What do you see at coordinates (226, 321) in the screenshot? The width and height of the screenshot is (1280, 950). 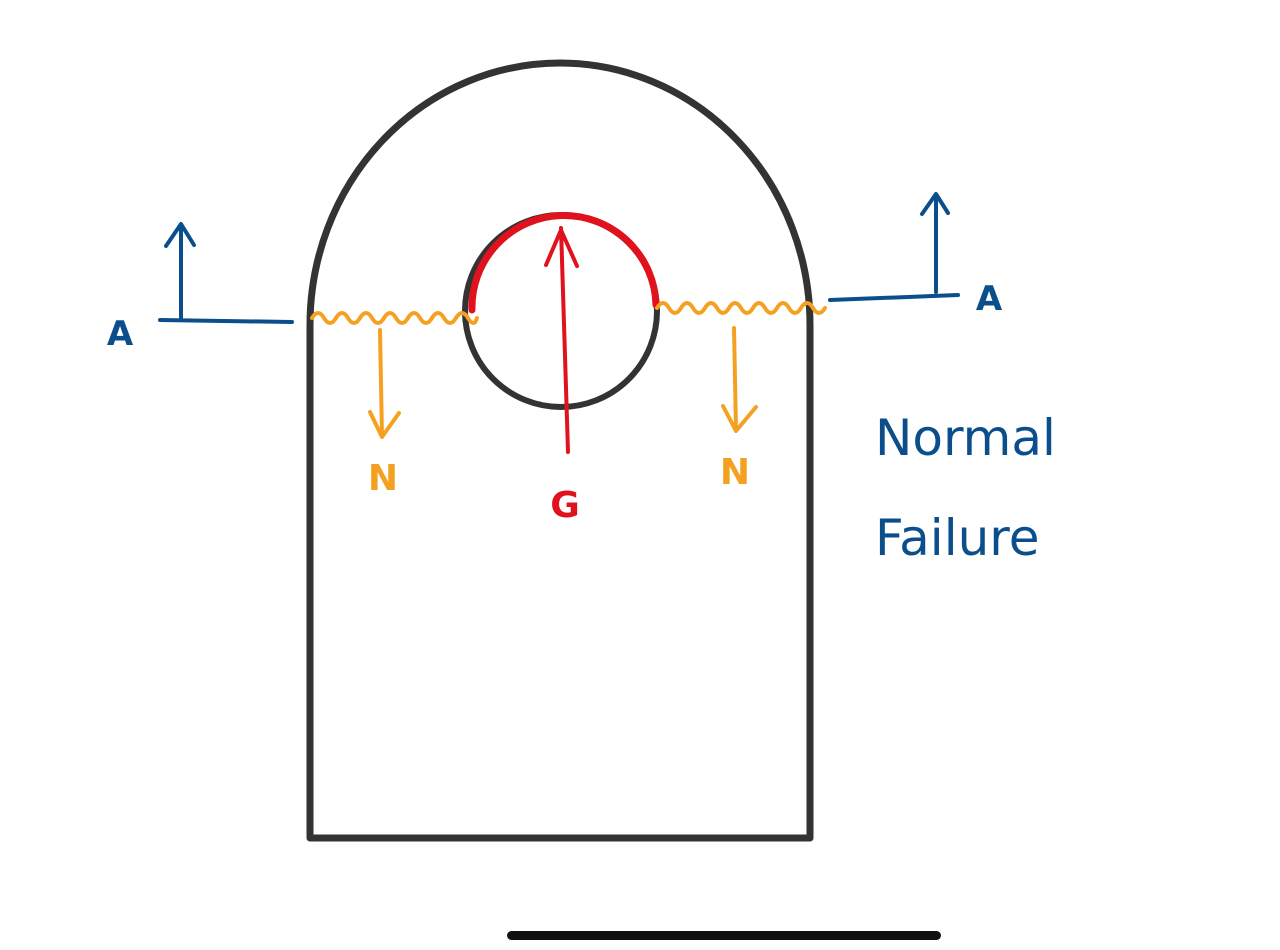 I see `section-line-left` at bounding box center [226, 321].